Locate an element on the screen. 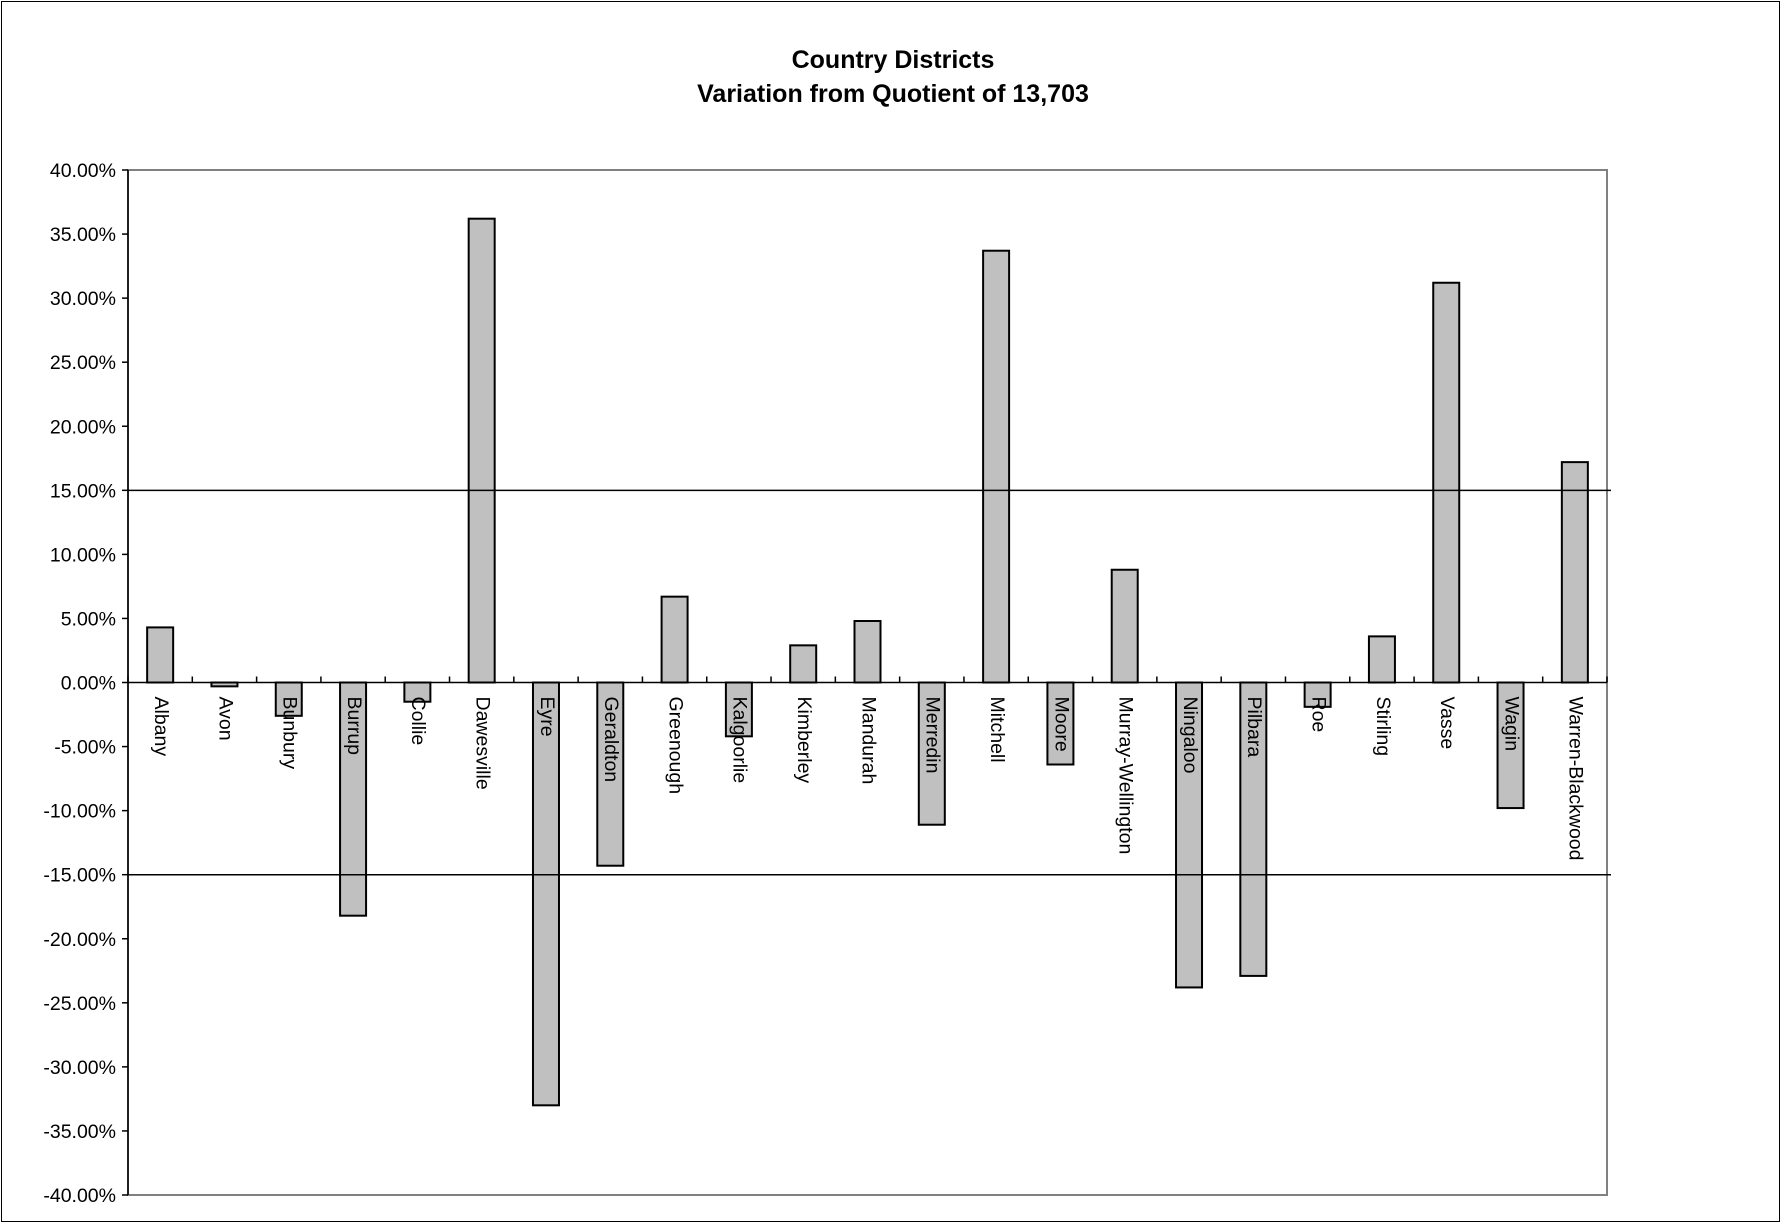  category-label: Bunbury is located at coordinates (290, 733).